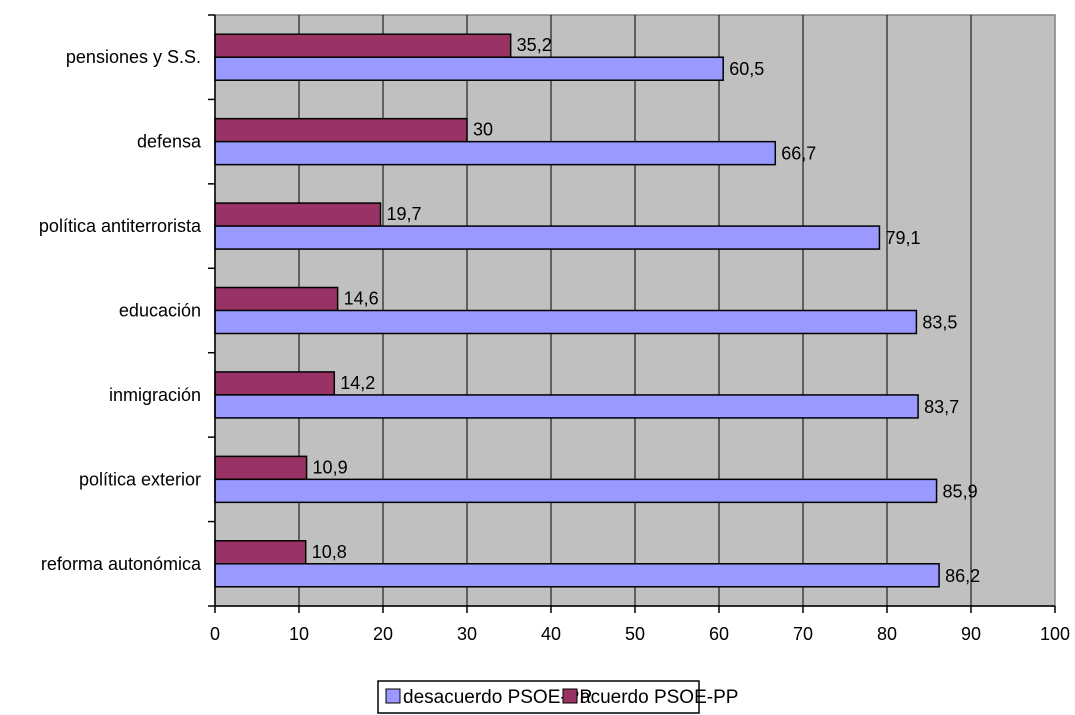  I want to click on x-tick-label: 20, so click(383, 634).